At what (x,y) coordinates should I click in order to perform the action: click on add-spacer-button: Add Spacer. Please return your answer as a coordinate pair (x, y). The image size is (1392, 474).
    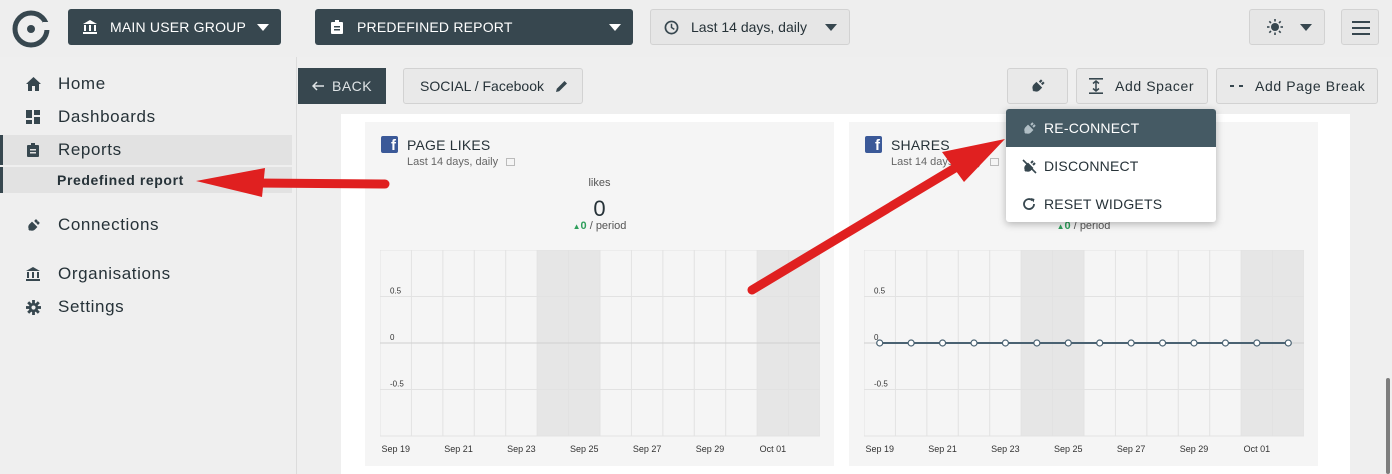
    Looking at the image, I should click on (1142, 86).